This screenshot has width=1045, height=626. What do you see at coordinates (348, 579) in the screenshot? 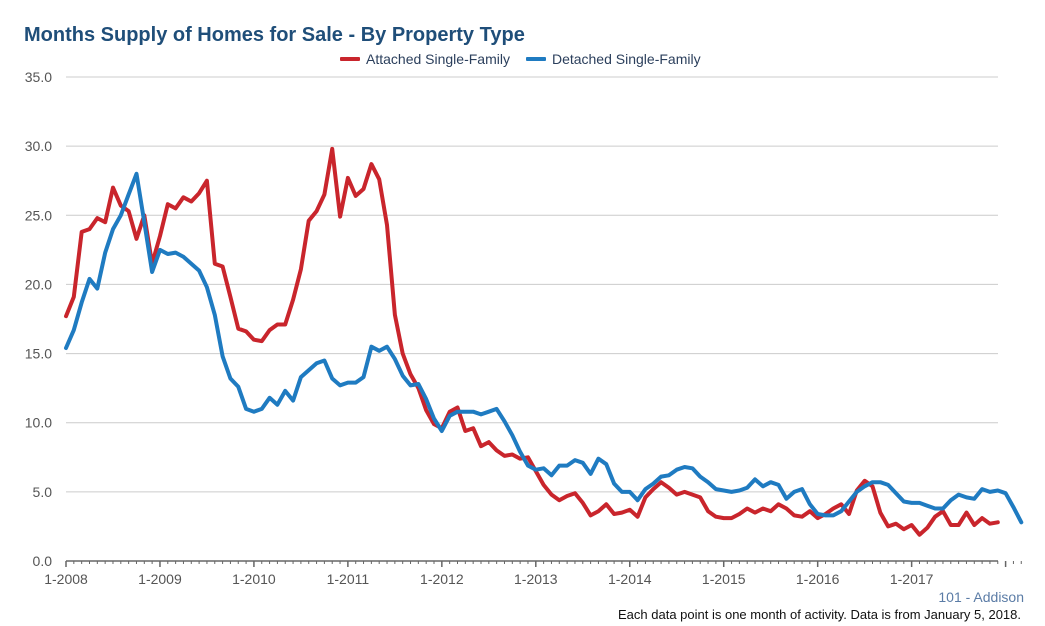
I see `x-tick-label: 1-2011` at bounding box center [348, 579].